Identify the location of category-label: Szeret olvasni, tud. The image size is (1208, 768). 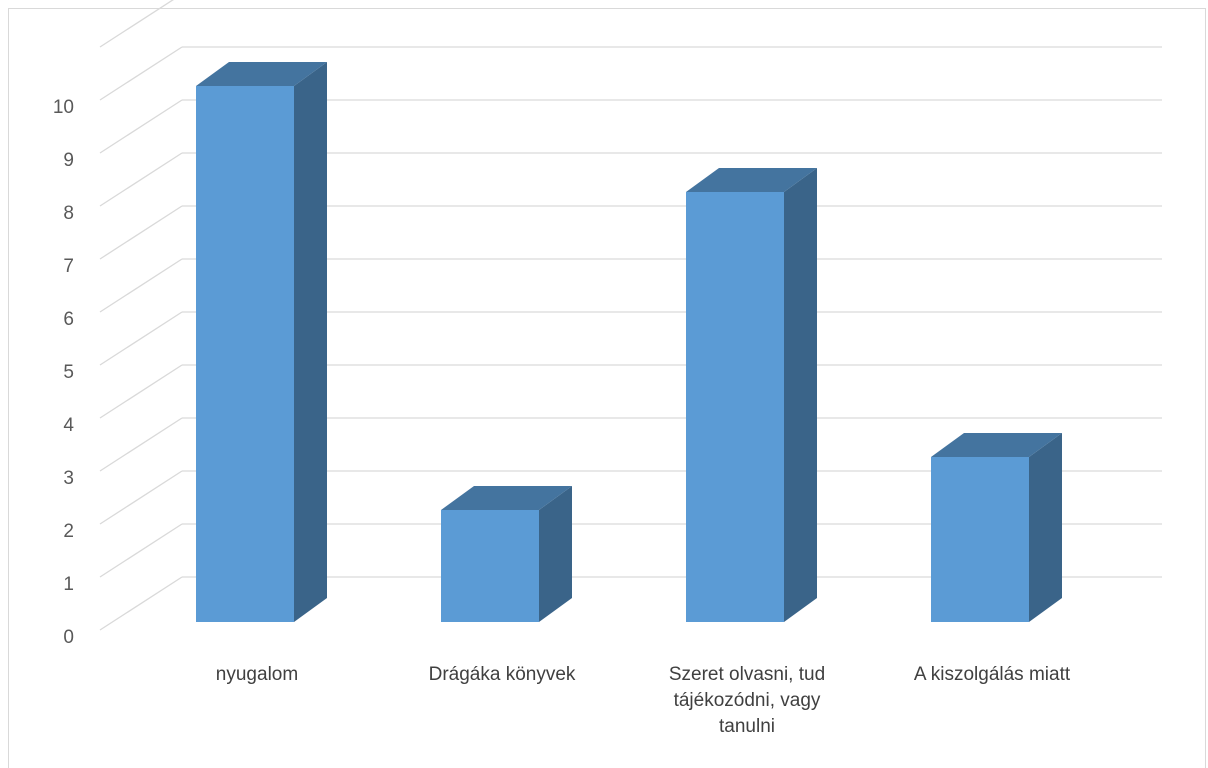
(747, 674).